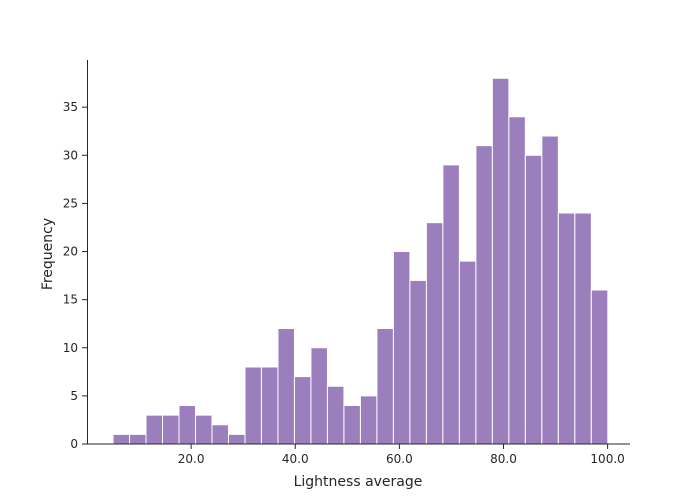  I want to click on y-tick-label: 15, so click(70, 300).